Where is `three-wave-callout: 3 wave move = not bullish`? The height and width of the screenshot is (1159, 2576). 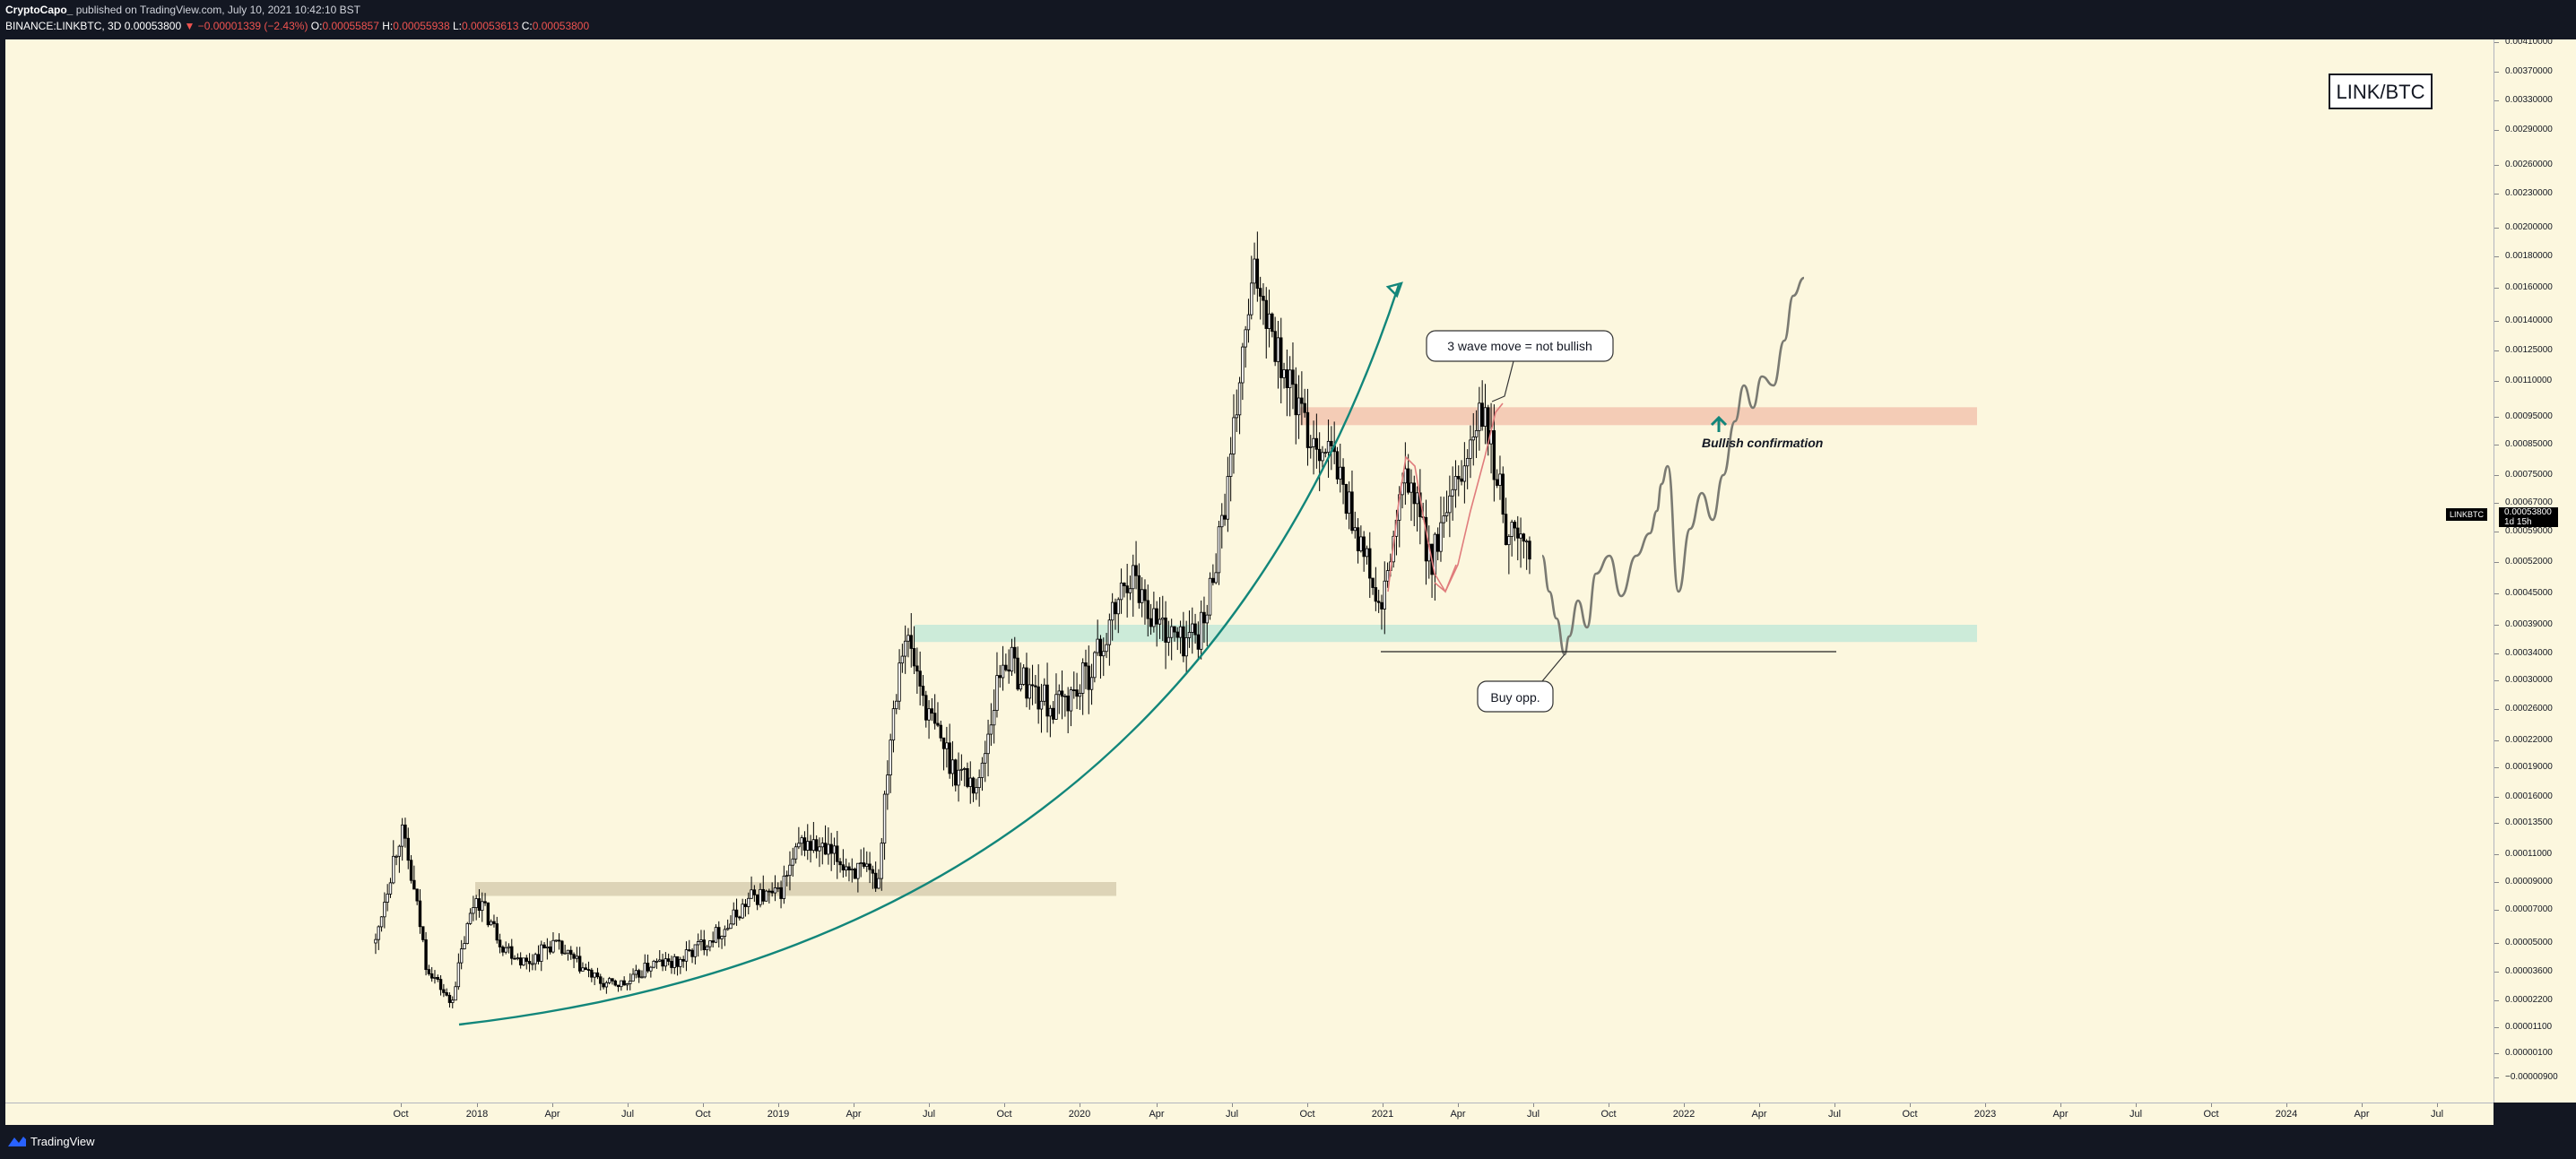
three-wave-callout: 3 wave move = not bullish is located at coordinates (1520, 366).